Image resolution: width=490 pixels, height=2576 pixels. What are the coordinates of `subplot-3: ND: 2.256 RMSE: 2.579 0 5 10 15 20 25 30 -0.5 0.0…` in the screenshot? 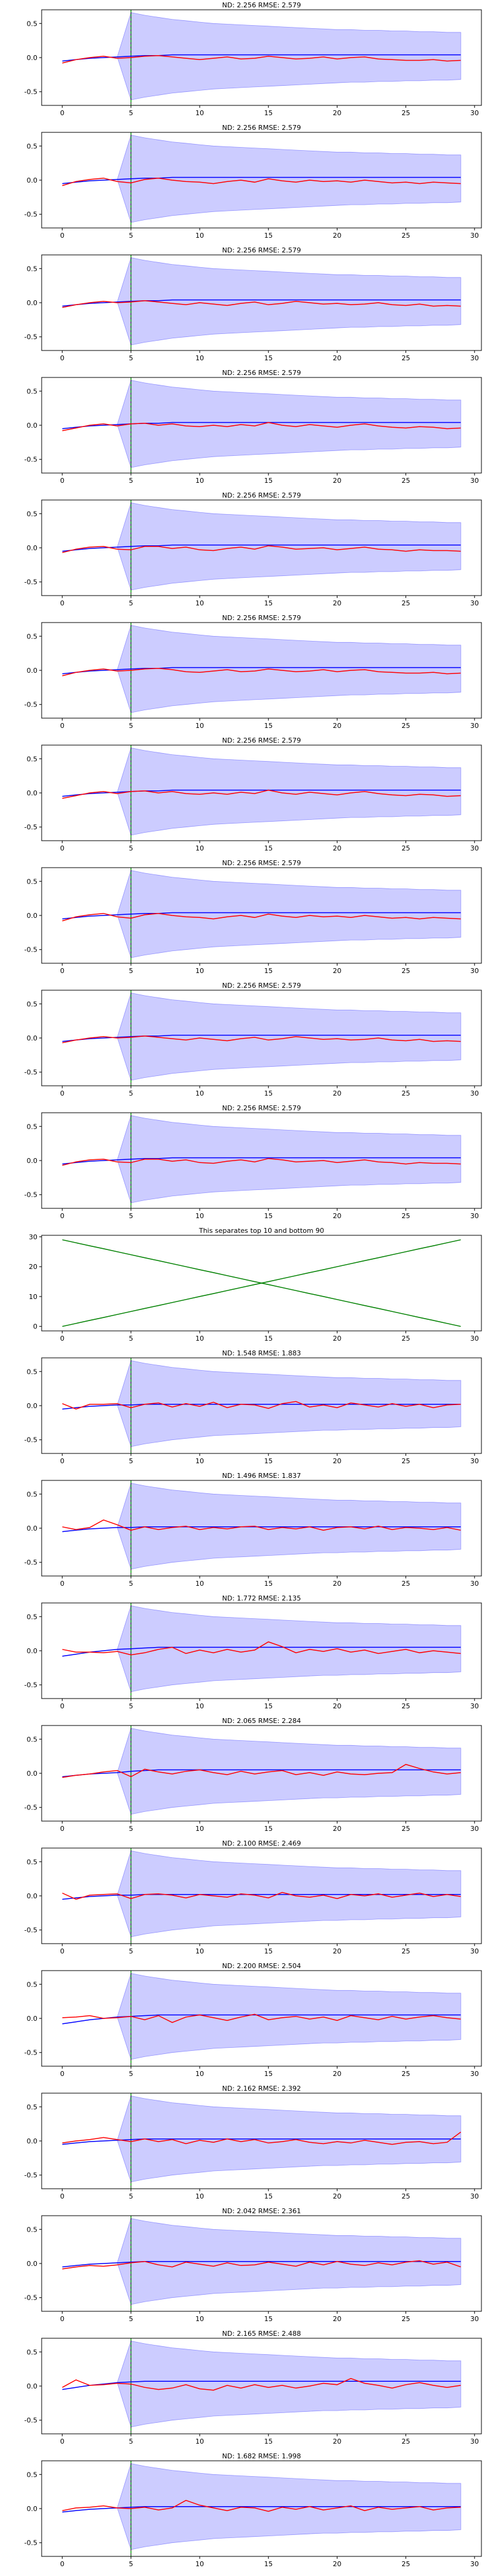 It's located at (253, 304).